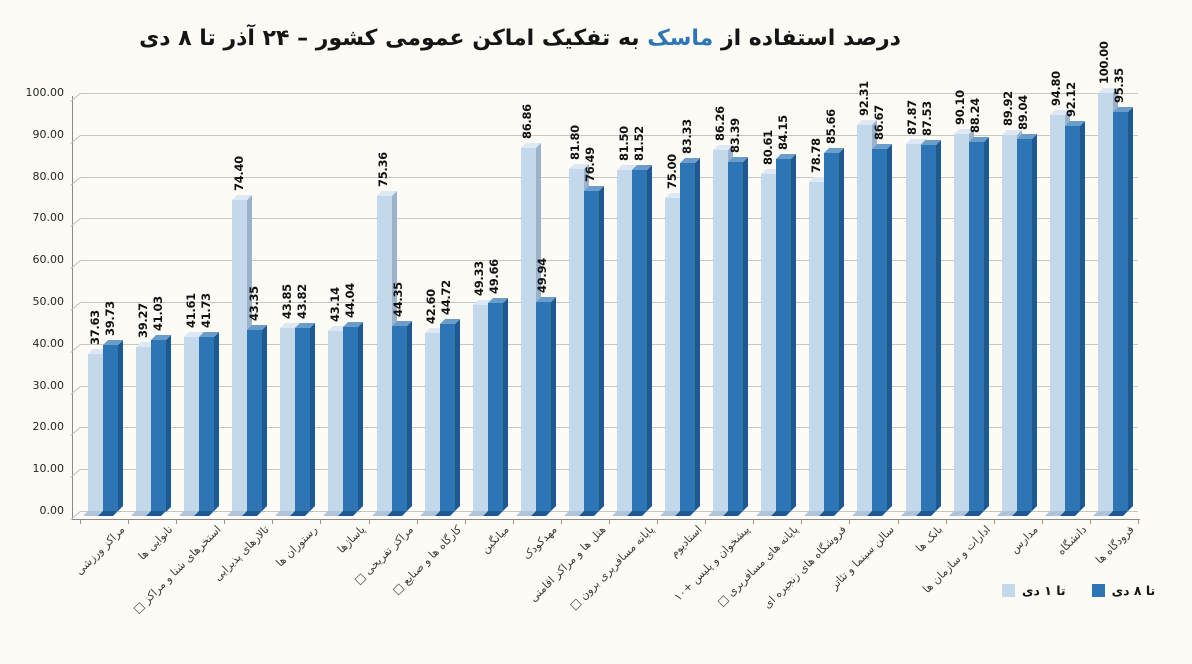  I want to click on legend-label-dark: تا ۸ دی, so click(1133, 590).